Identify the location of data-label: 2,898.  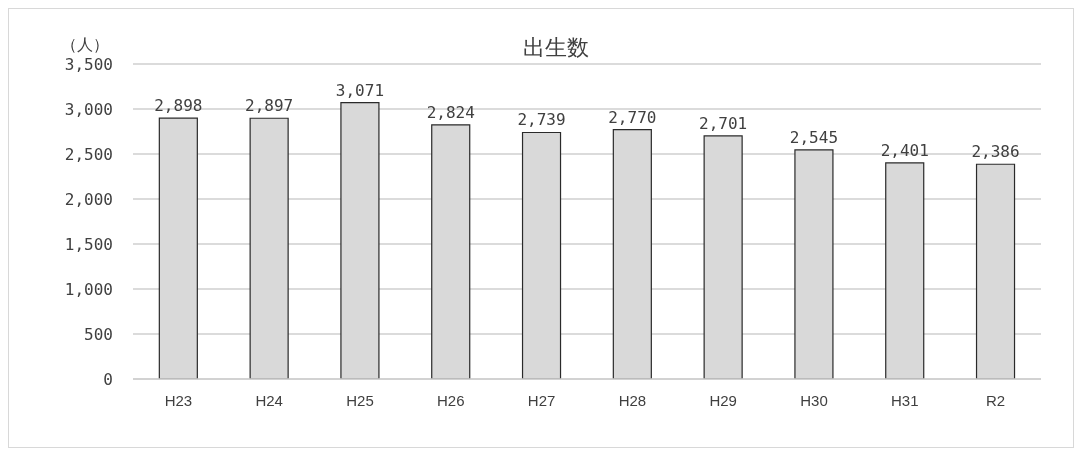
(178, 106).